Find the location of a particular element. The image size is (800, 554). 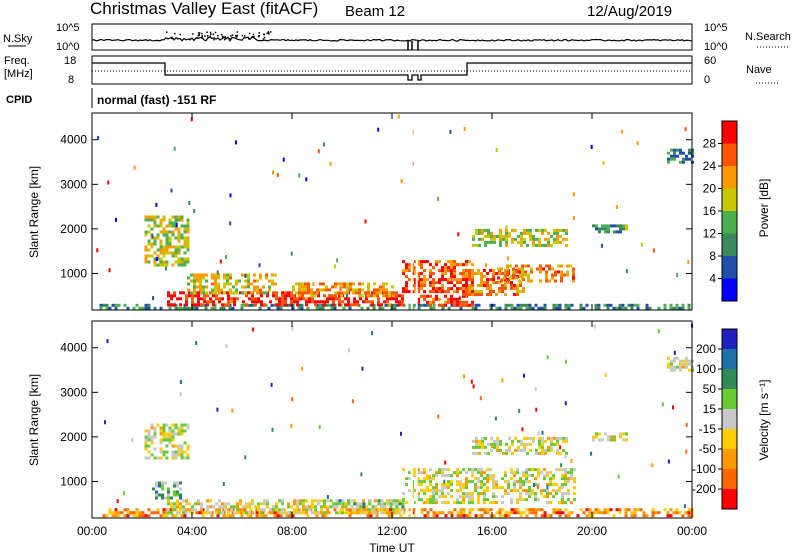

x-tick-label: 04:00 is located at coordinates (192, 531).